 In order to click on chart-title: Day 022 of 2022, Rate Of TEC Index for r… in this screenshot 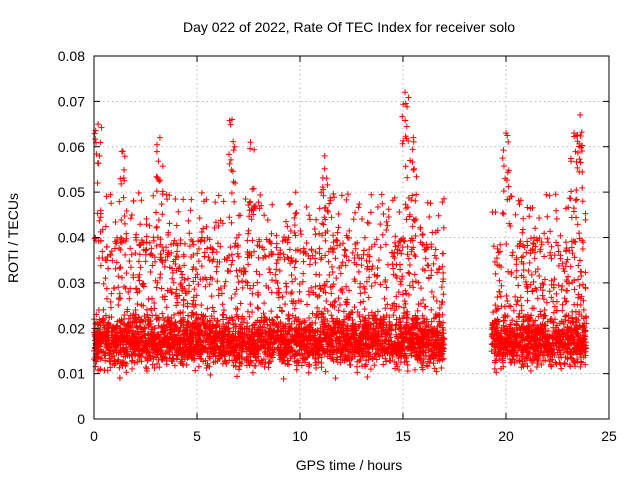, I will do `click(349, 27)`.